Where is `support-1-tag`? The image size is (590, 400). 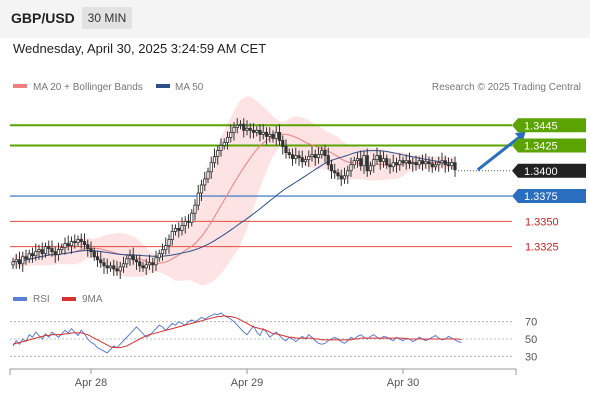 support-1-tag is located at coordinates (549, 196).